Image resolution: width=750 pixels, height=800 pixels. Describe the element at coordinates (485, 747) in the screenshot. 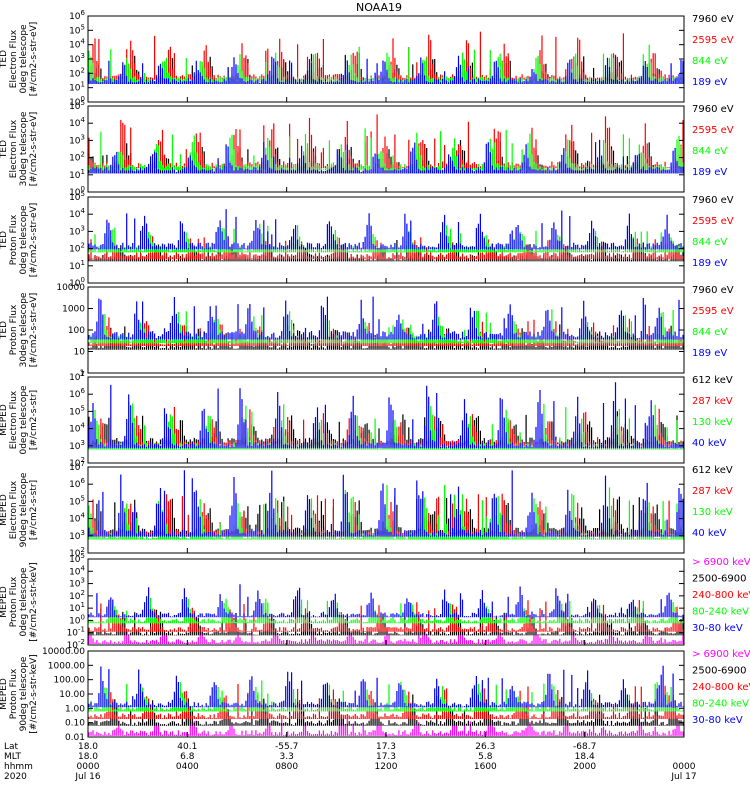

I see `x-row-value: 26.3` at that location.